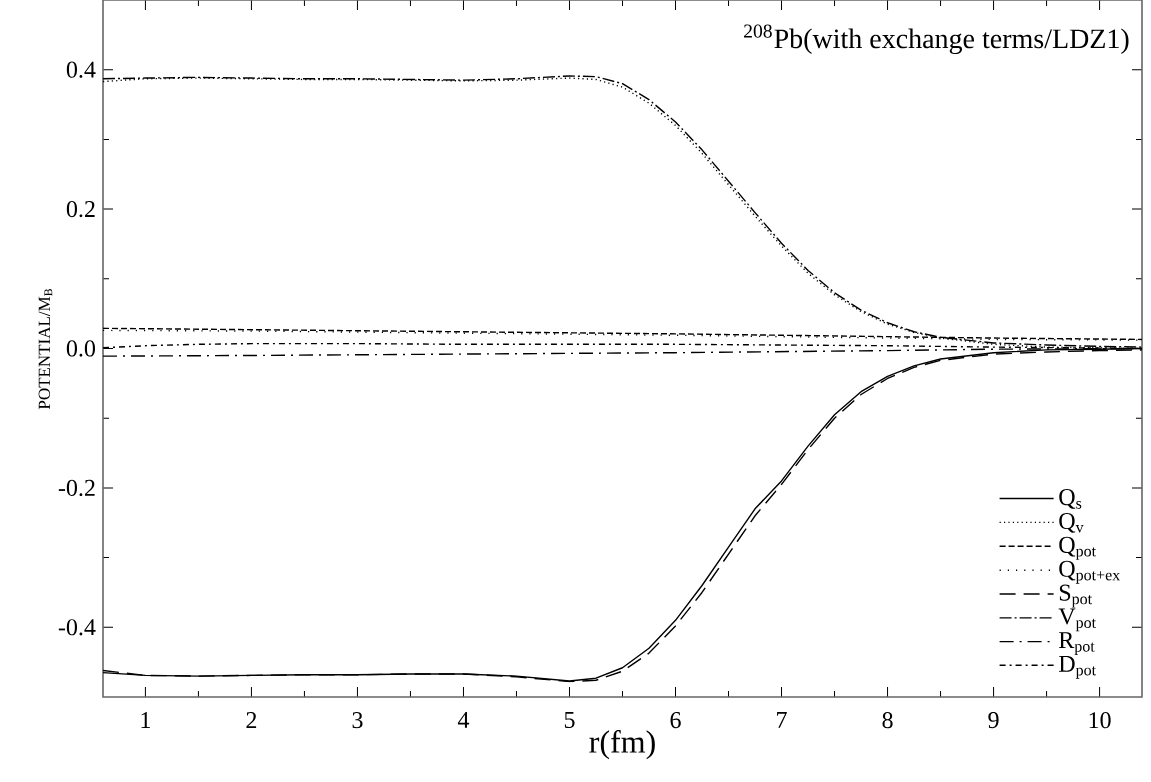  What do you see at coordinates (77, 627) in the screenshot?
I see `y-tick-label: -0.4` at bounding box center [77, 627].